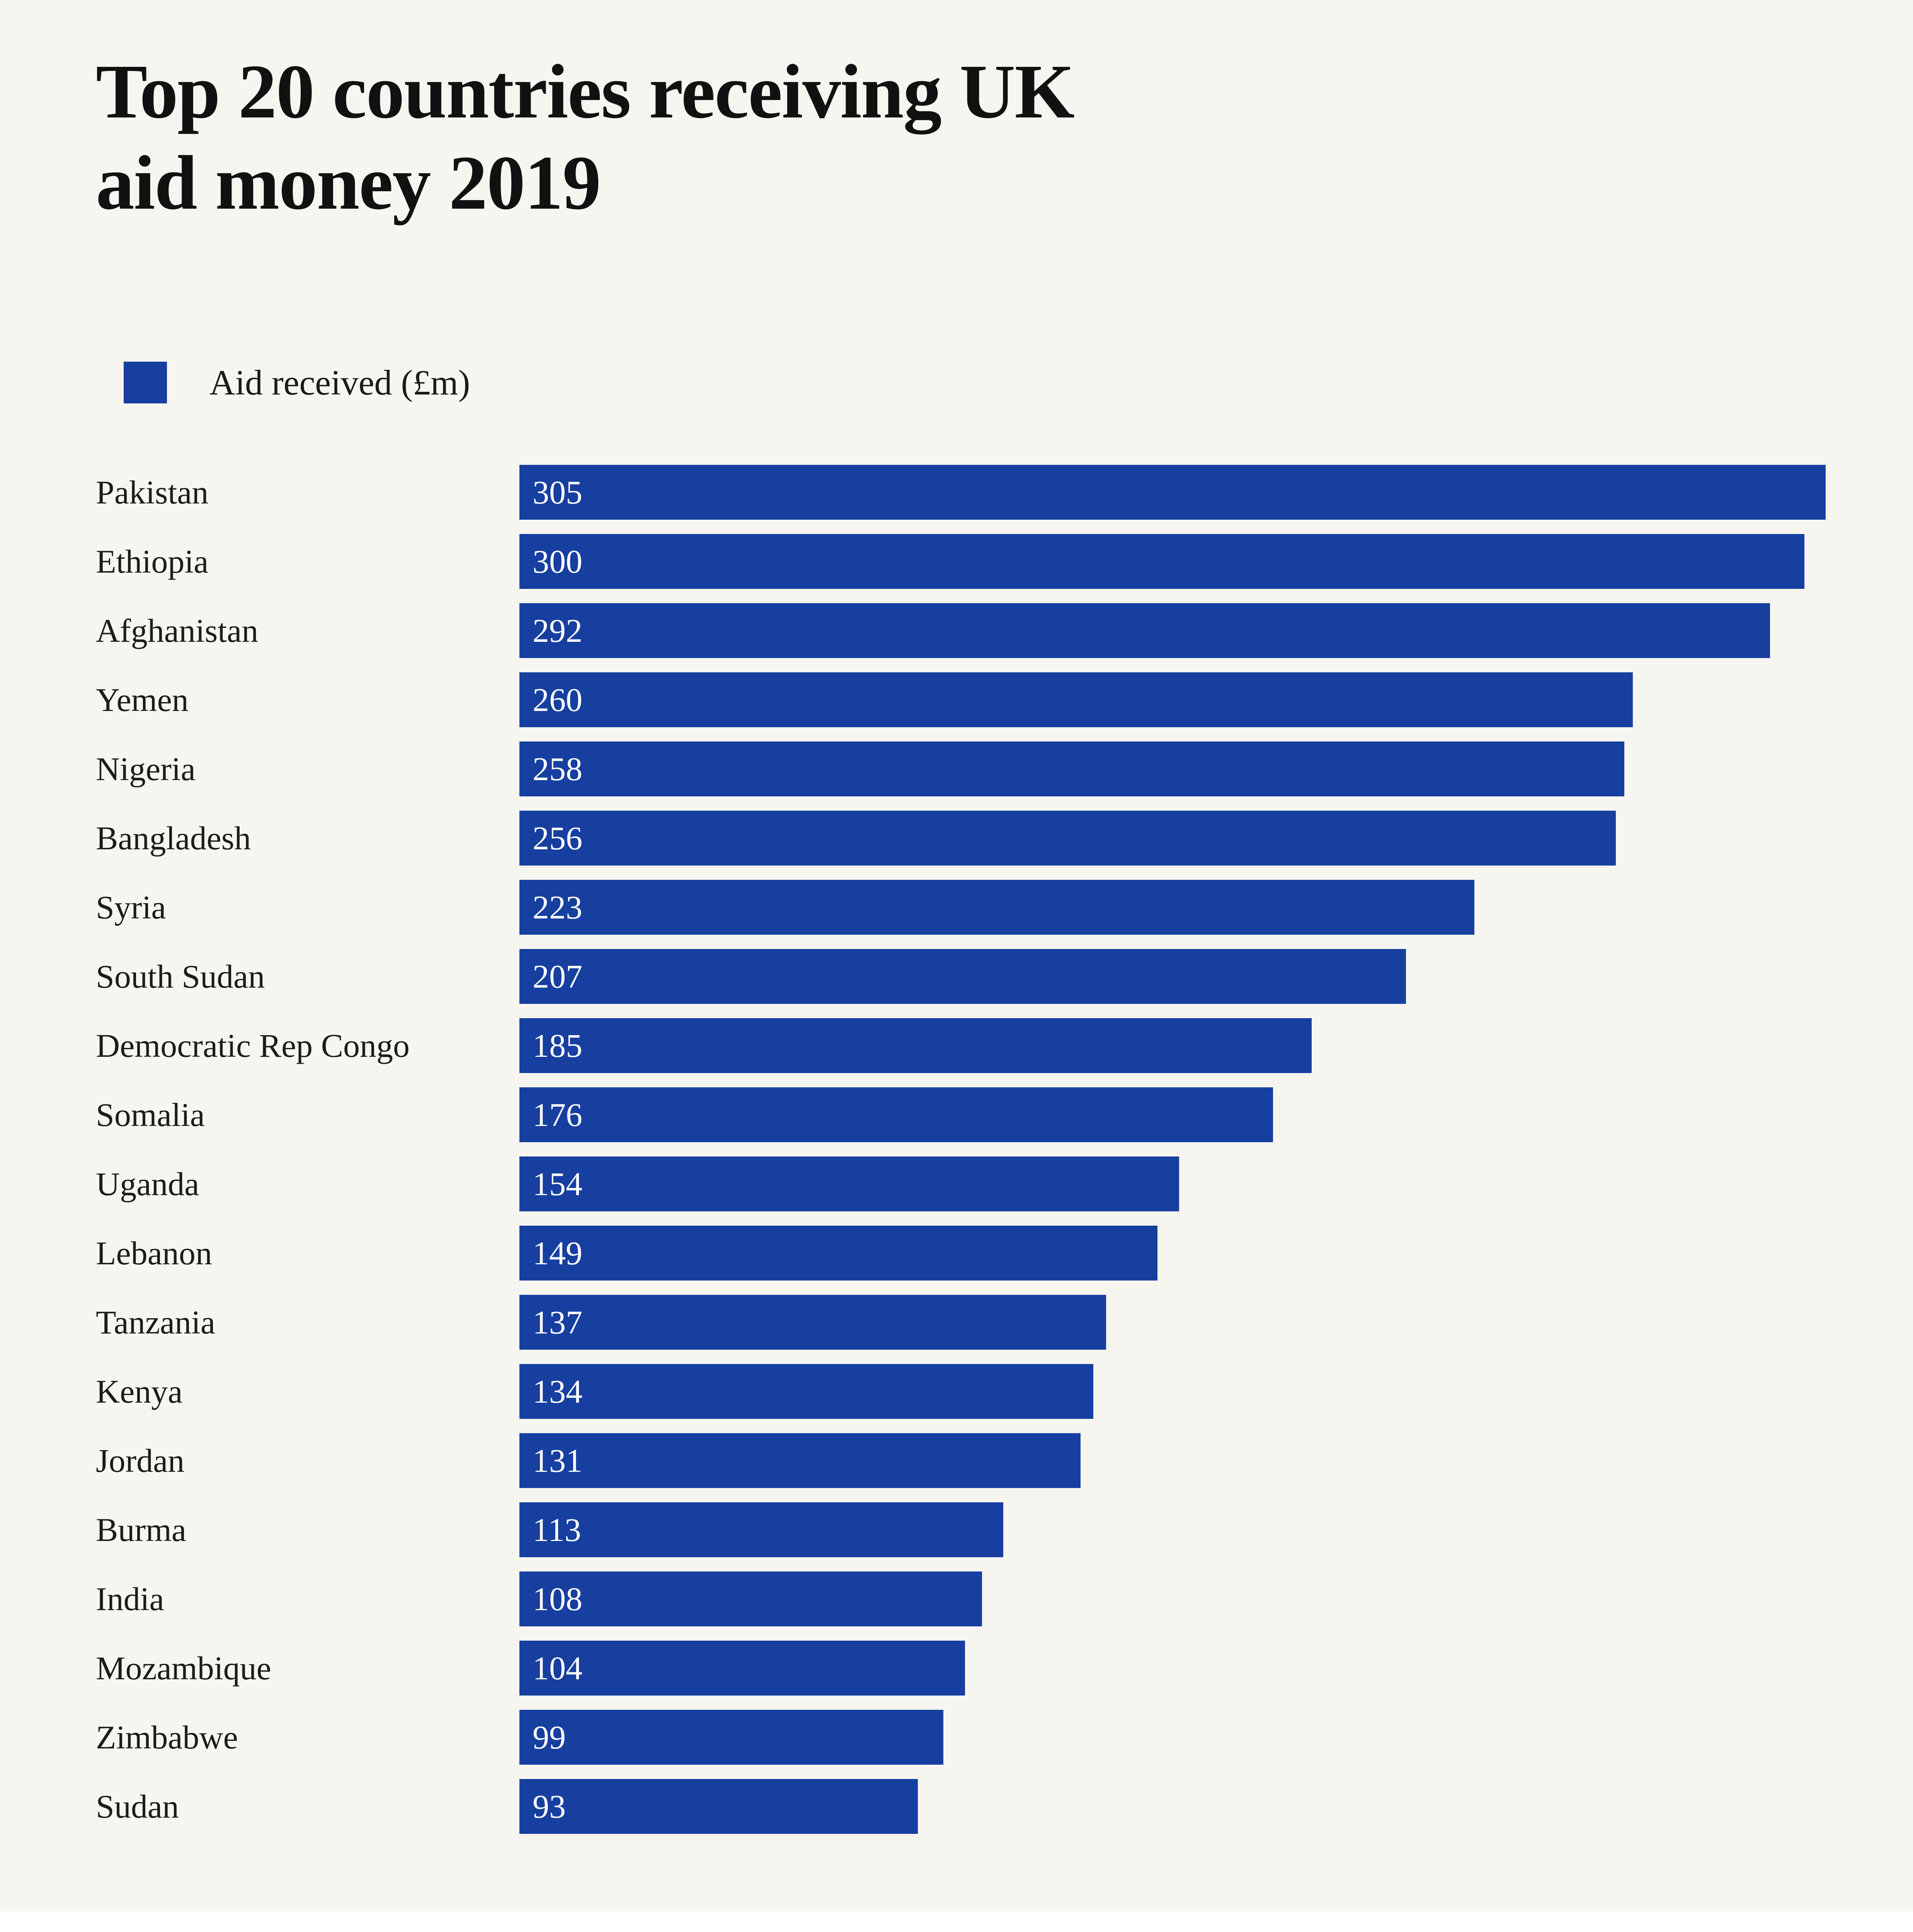 This screenshot has height=1932, width=1913. What do you see at coordinates (557, 631) in the screenshot?
I see `bar-value-label: 292` at bounding box center [557, 631].